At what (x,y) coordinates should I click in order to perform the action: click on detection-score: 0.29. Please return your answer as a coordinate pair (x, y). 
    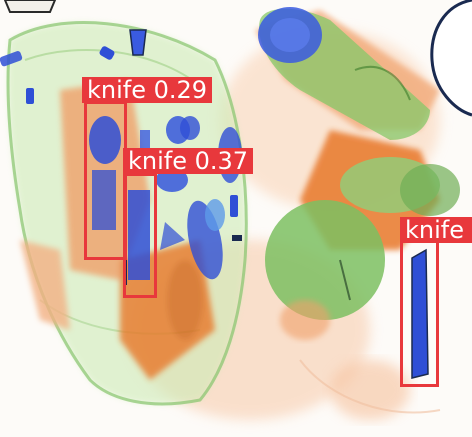
    Looking at the image, I should click on (180, 90).